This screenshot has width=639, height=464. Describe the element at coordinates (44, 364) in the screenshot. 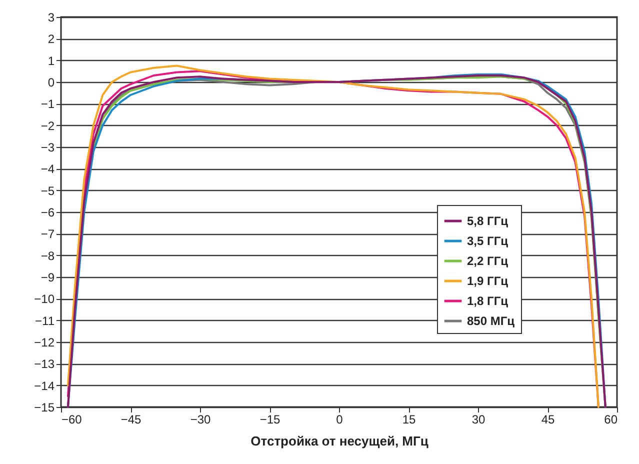

I see `y-tick-label: −13` at that location.